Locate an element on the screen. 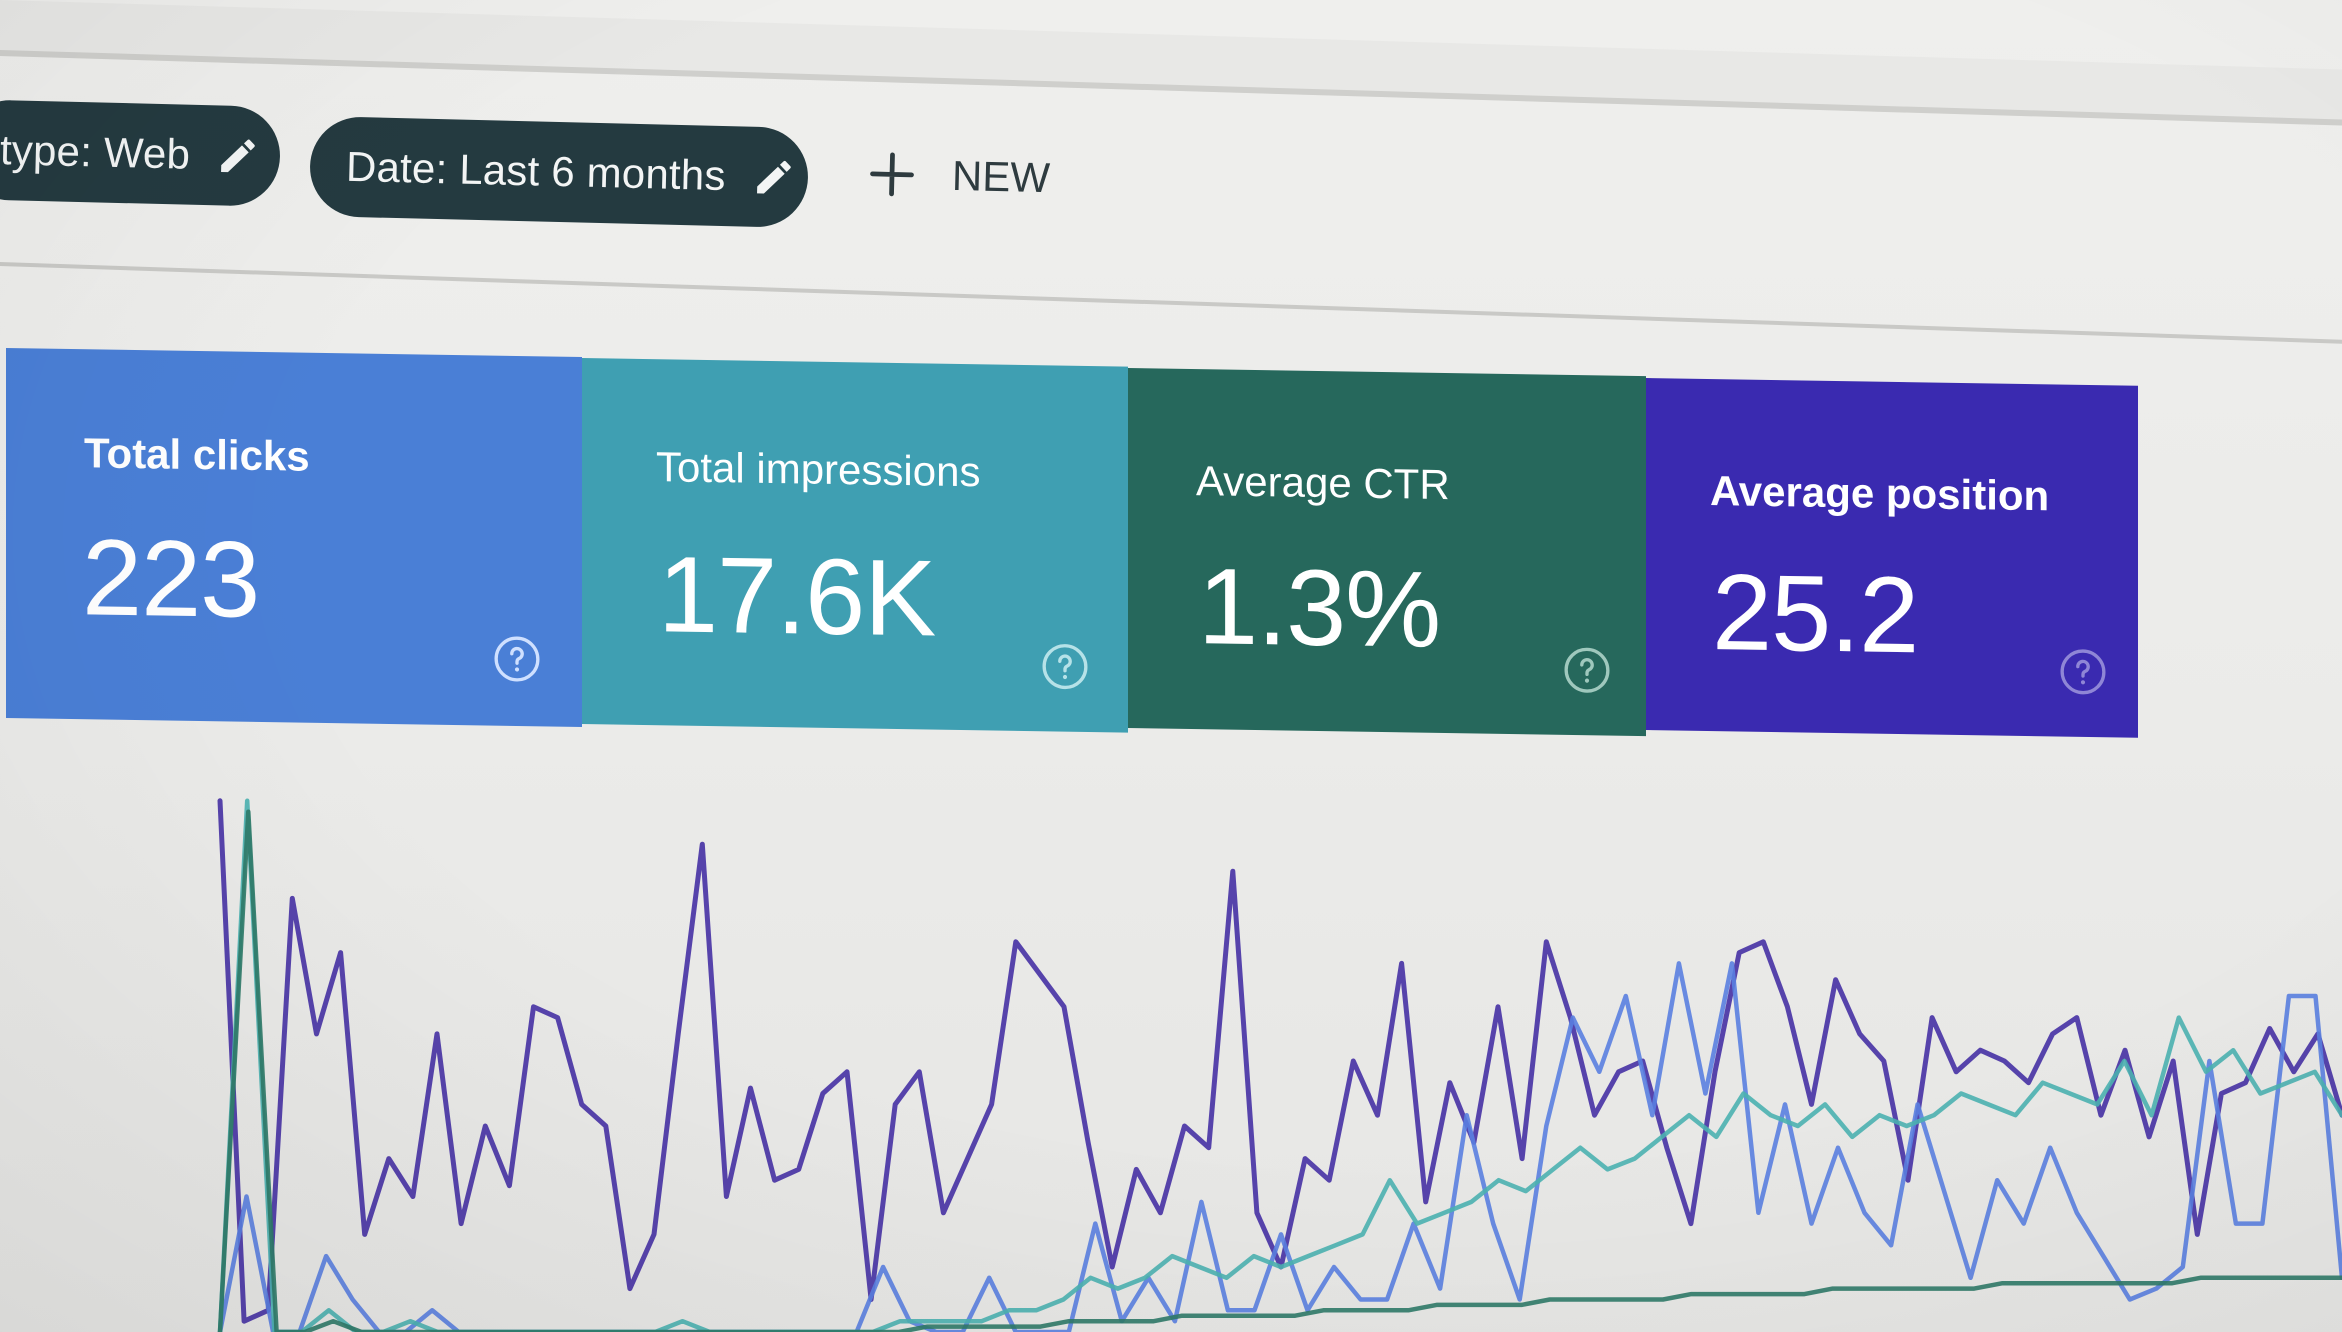 The width and height of the screenshot is (2342, 1332). metric-card-total-impressions: Total impressions 17.6K is located at coordinates (855, 545).